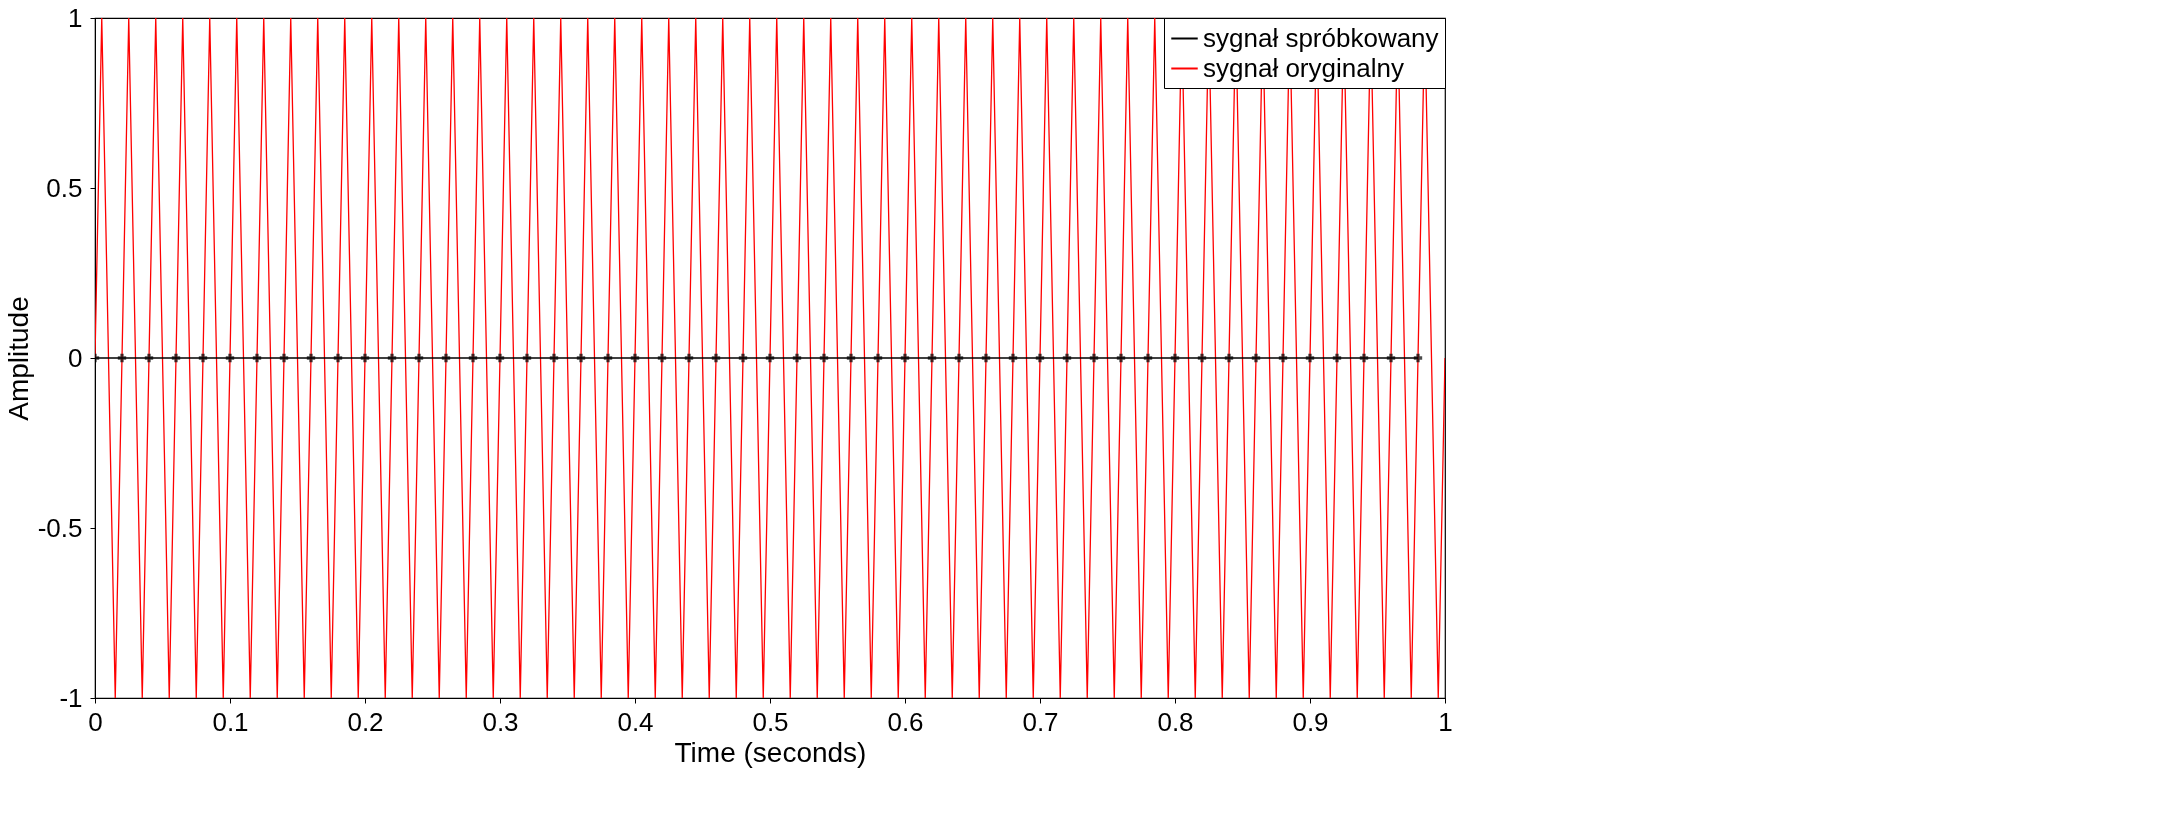  Describe the element at coordinates (770, 752) in the screenshot. I see `x-axis-title: Time (seconds)` at that location.